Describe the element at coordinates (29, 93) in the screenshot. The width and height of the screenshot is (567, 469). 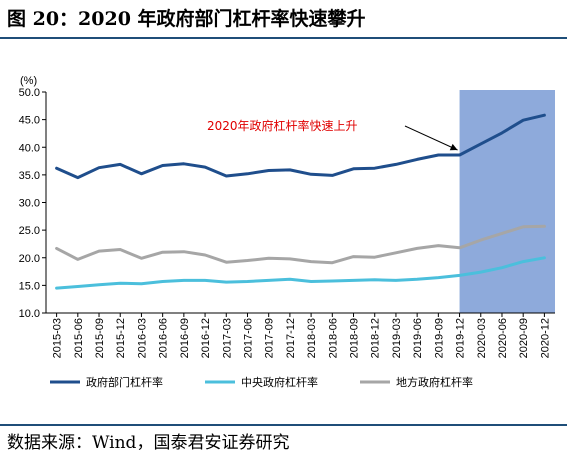
I see `y-tick-label: 50.0` at that location.